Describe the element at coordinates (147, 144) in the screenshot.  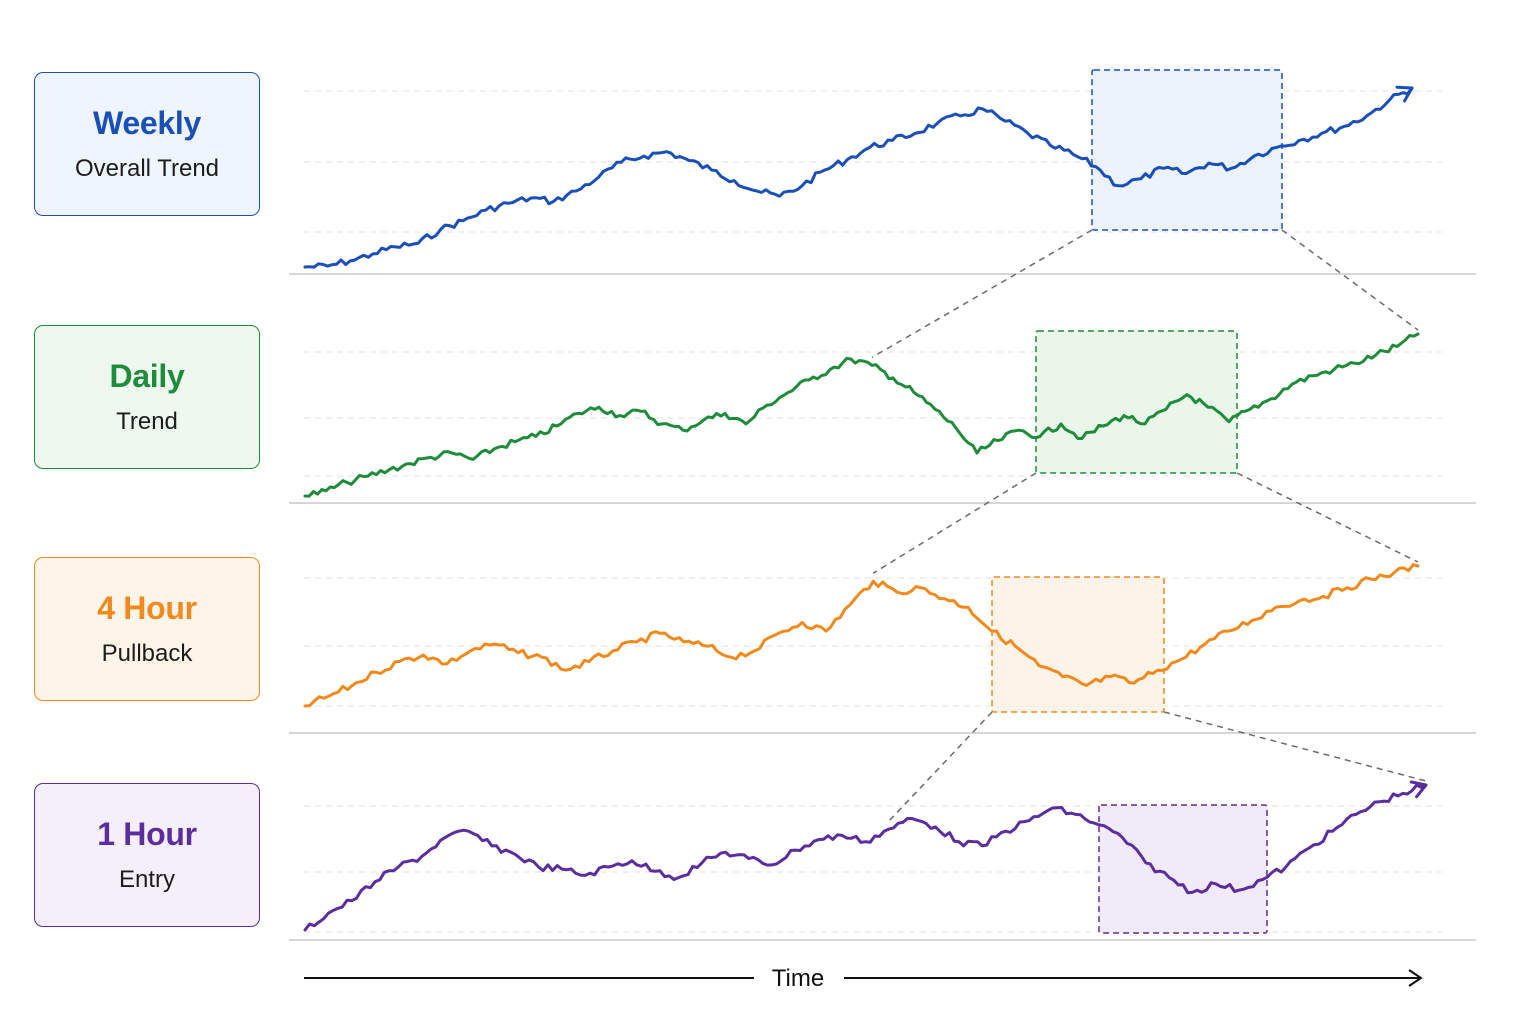
I see `weekly-label-box: Weekly Overall Trend` at that location.